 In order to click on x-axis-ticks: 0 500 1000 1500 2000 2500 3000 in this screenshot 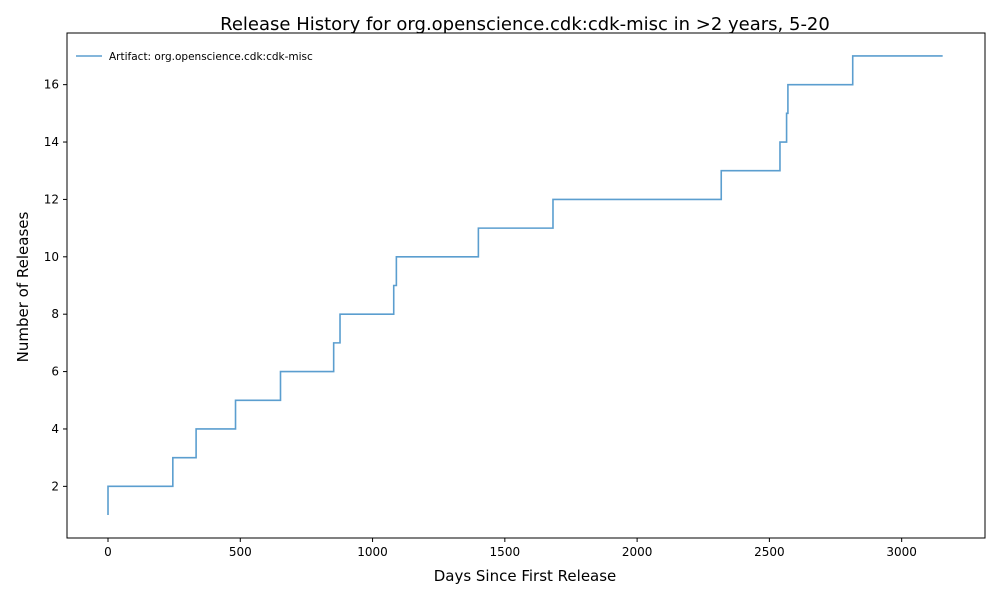, I will do `click(510, 548)`.